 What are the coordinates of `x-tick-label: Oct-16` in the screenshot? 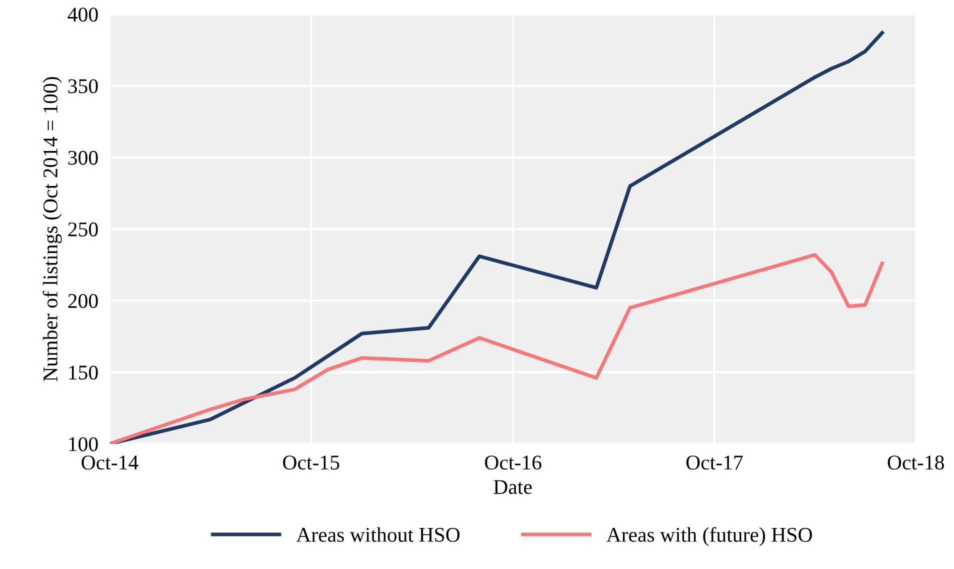 It's located at (513, 463).